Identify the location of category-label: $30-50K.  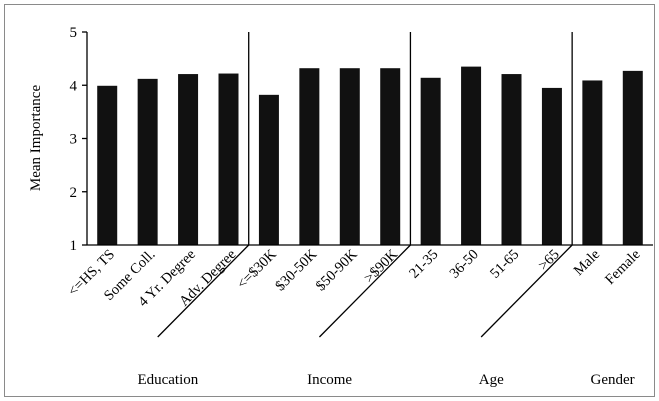
(296, 270).